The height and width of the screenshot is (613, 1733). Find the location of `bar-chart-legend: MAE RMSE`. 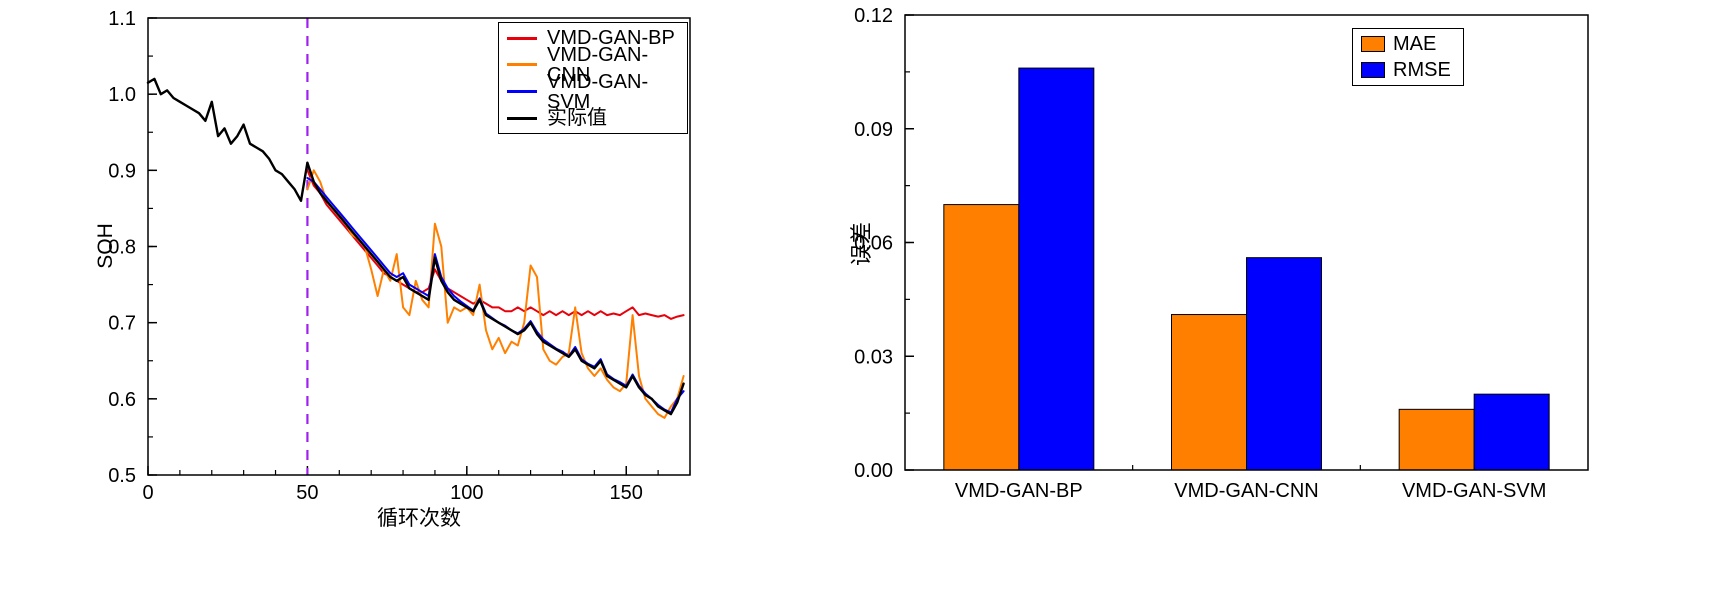

bar-chart-legend: MAE RMSE is located at coordinates (1408, 57).